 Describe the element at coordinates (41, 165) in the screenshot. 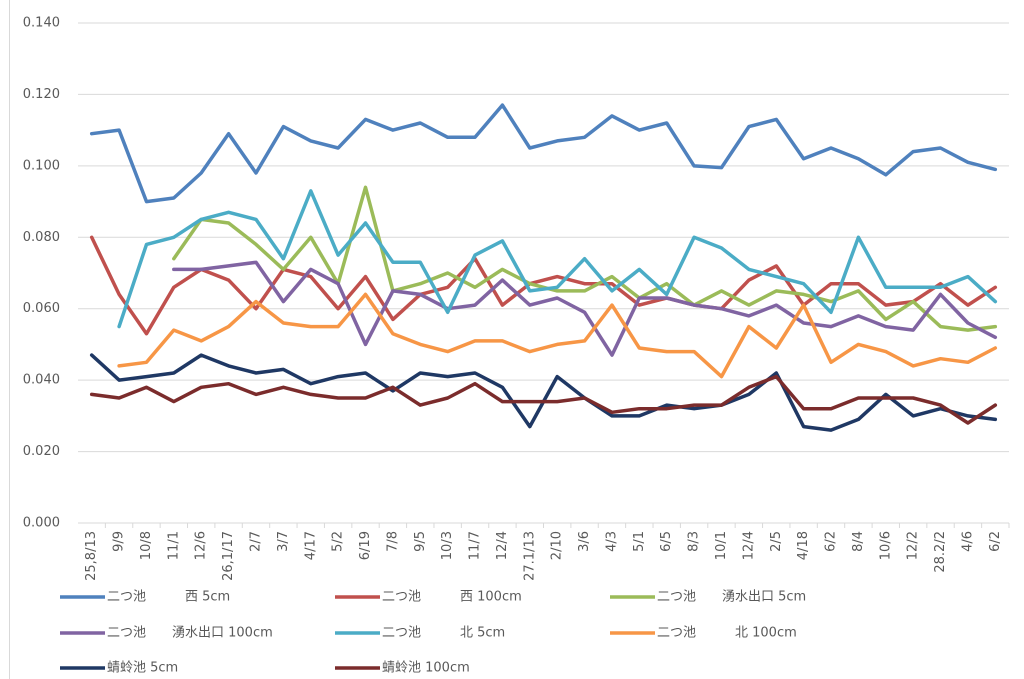

I see `y-tick-label: 0.100` at that location.